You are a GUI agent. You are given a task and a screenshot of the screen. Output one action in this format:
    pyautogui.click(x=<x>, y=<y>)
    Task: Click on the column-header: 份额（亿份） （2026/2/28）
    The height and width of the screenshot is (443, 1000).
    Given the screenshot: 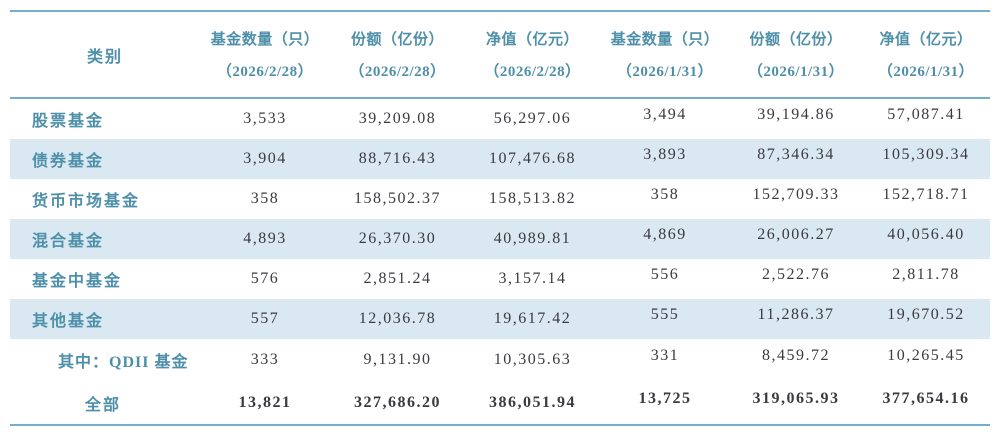 What is the action you would take?
    pyautogui.click(x=397, y=54)
    